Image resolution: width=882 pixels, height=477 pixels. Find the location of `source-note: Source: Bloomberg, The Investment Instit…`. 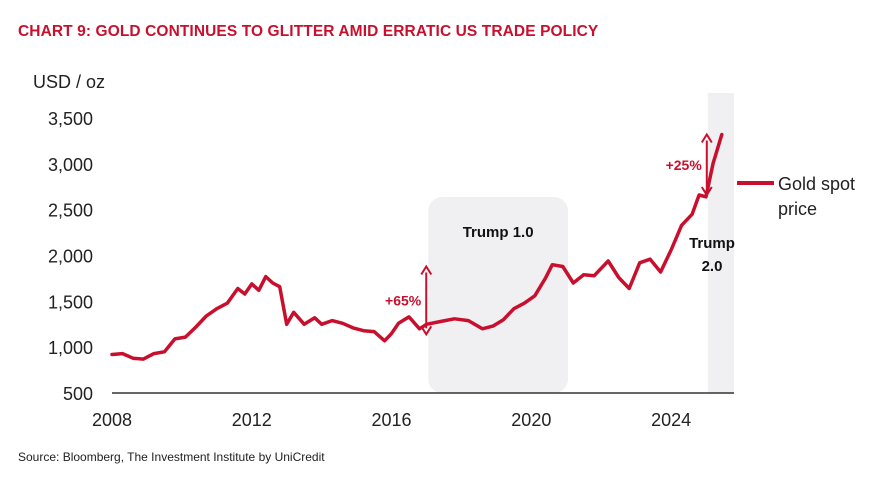

source-note: Source: Bloomberg, The Investment Instit… is located at coordinates (171, 457).